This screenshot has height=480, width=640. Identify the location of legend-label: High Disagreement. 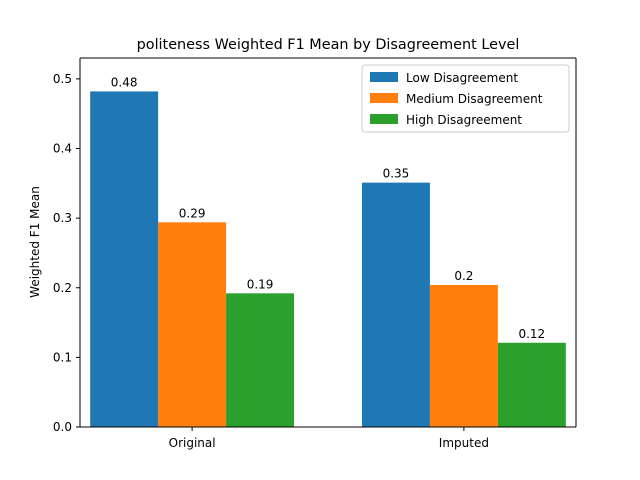
(464, 120).